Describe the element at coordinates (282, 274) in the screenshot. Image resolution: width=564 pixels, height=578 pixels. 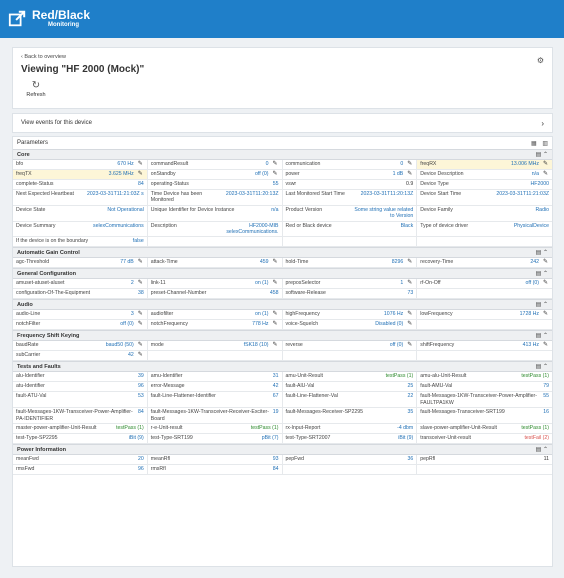
I see `section-header: General Configuration ▤ ⌃` at that location.